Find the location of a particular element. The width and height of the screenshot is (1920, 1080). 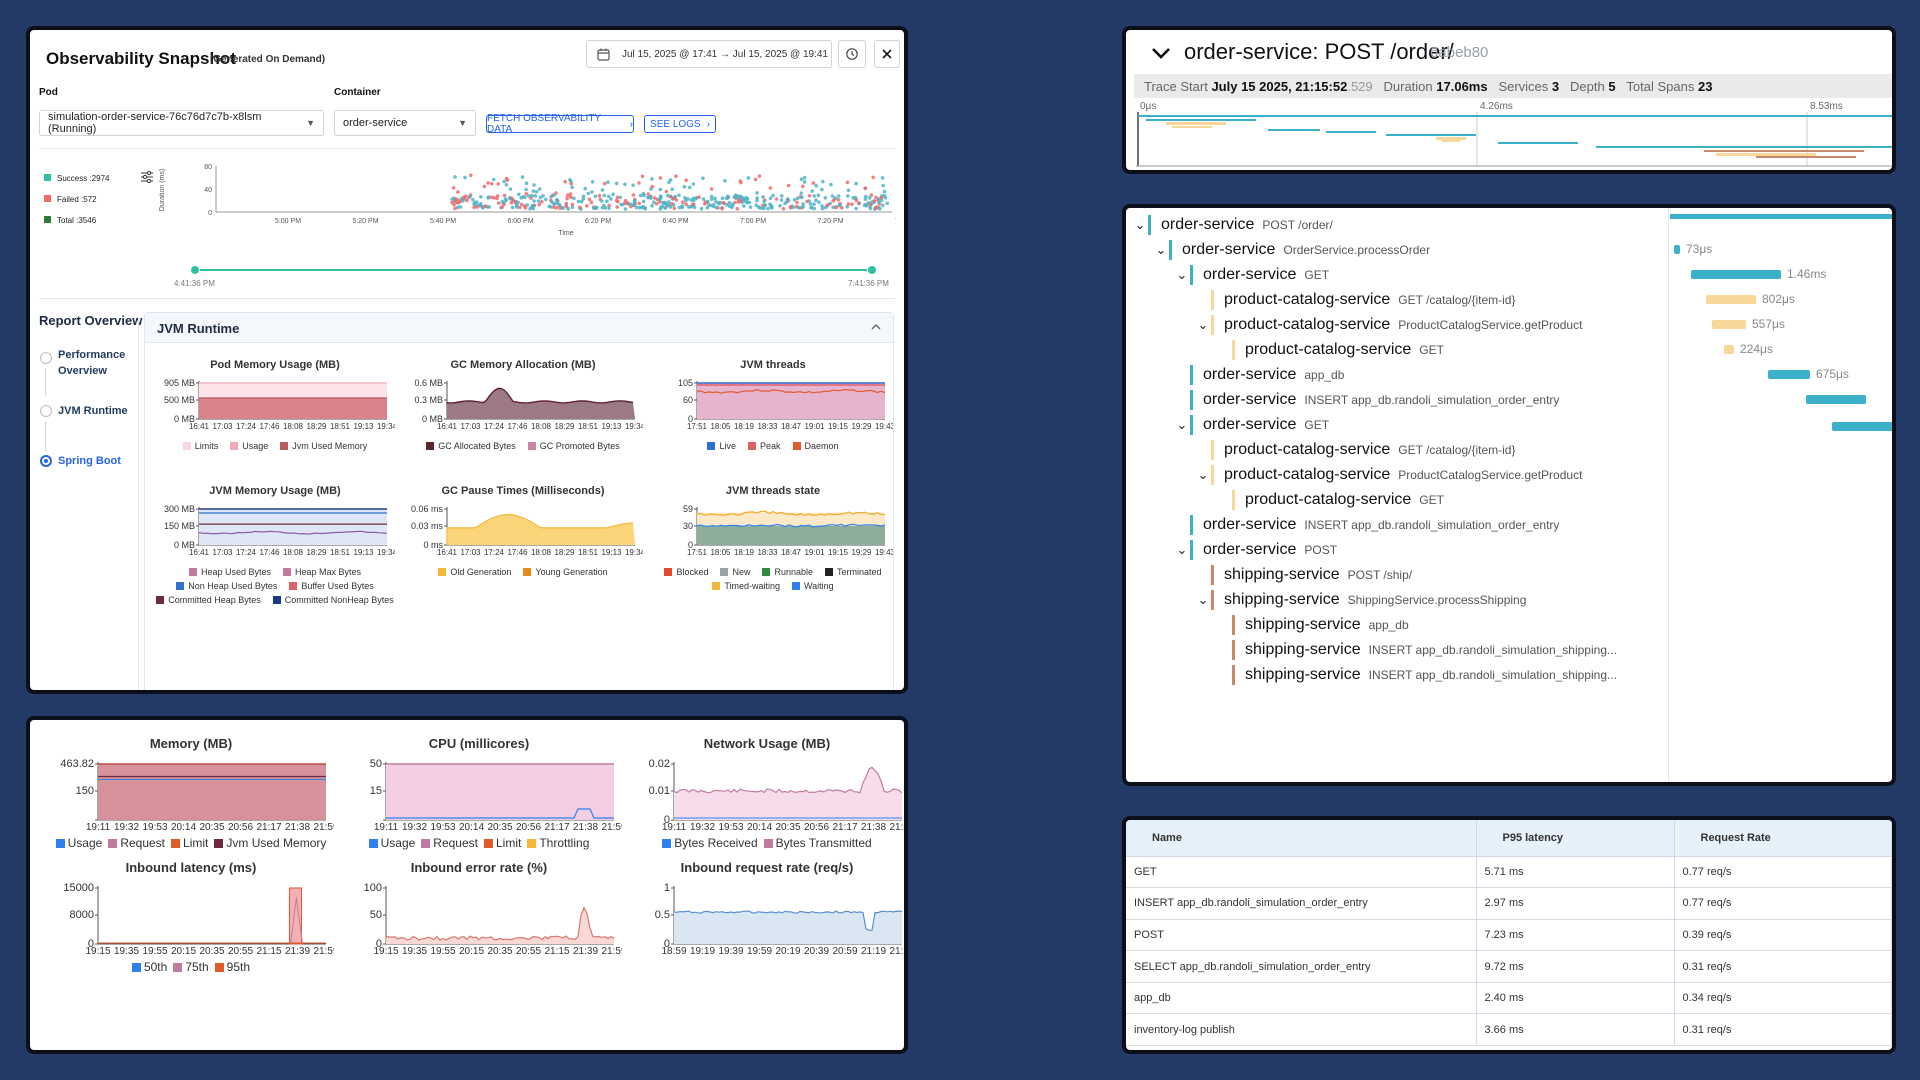

total-spans-value: 23 is located at coordinates (1705, 86).